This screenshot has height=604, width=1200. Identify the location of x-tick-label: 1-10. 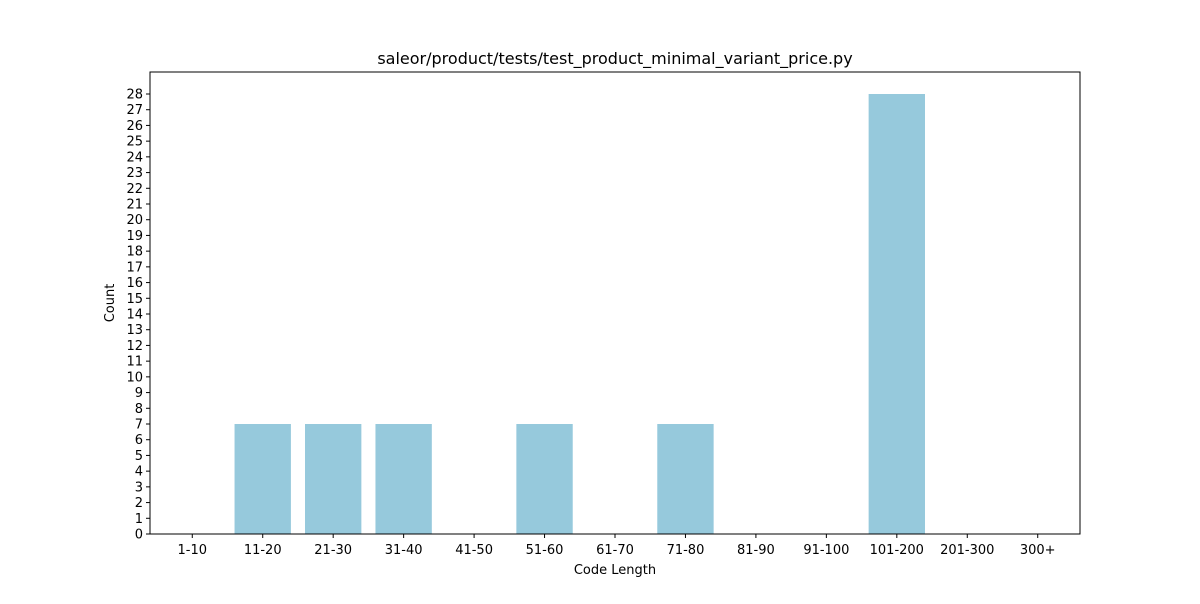
(193, 550).